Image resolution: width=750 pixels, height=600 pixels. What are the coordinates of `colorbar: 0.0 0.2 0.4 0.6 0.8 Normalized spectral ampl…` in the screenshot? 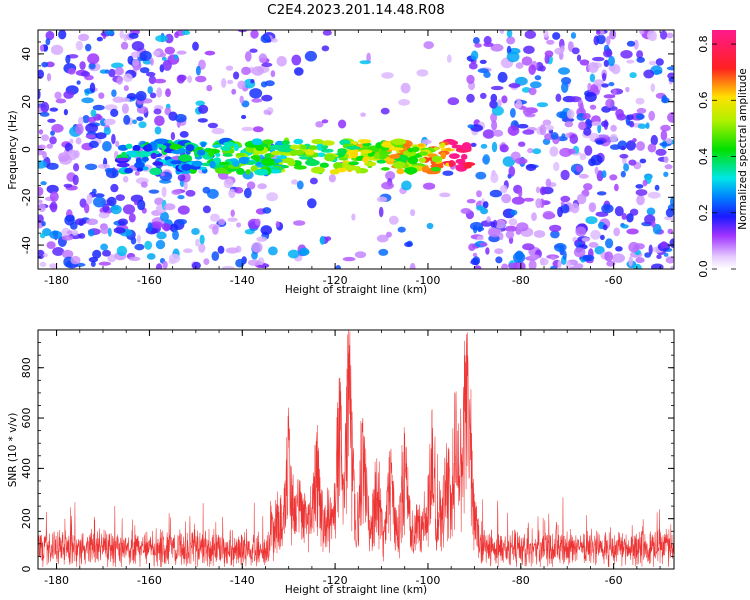 It's located at (723, 154).